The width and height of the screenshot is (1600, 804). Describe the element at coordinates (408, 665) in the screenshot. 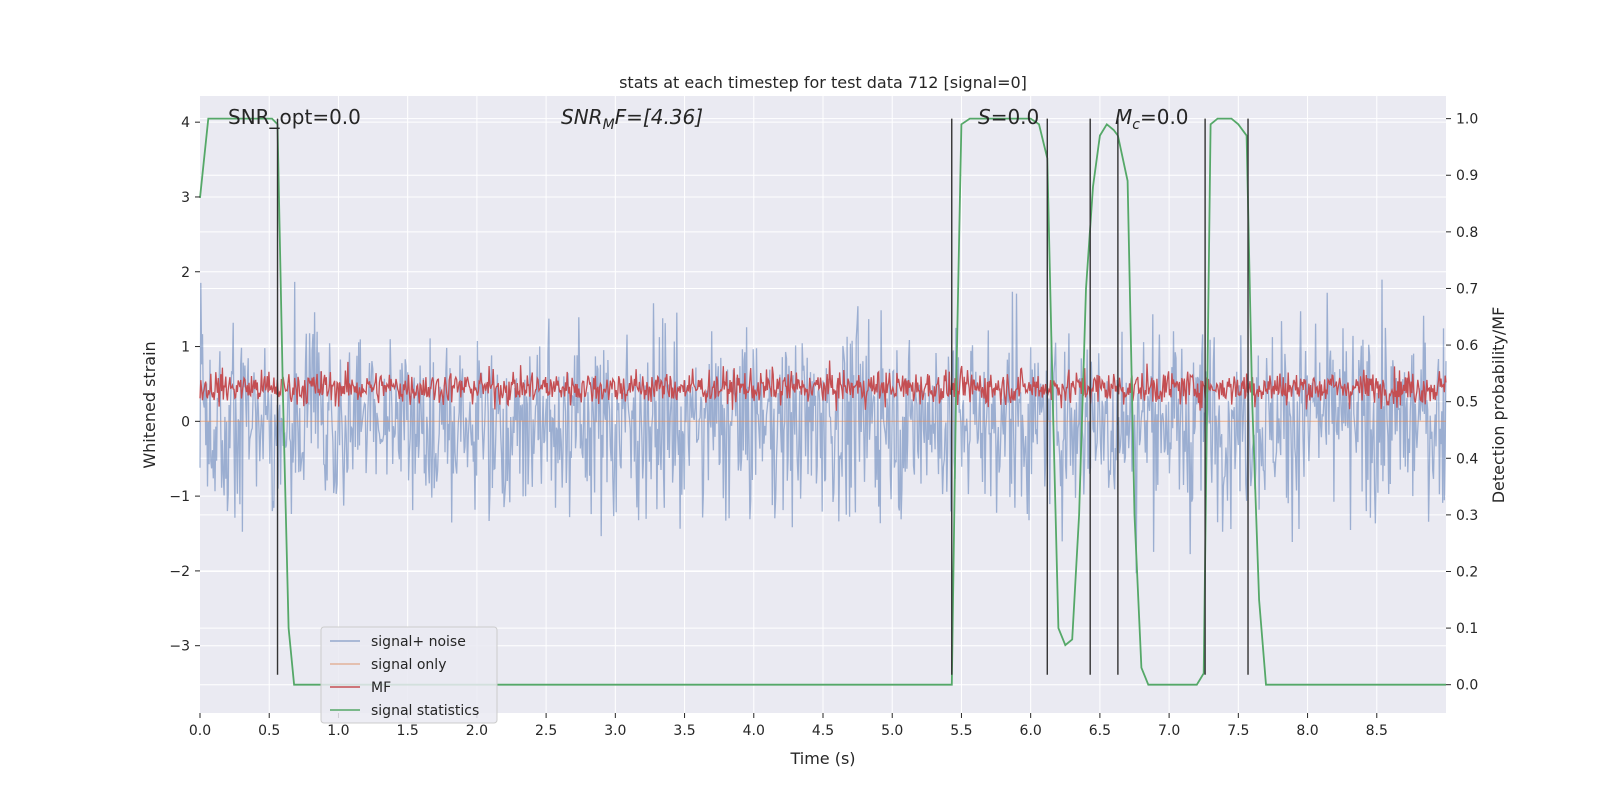

I see `legend-label-signal-only: signal only` at that location.